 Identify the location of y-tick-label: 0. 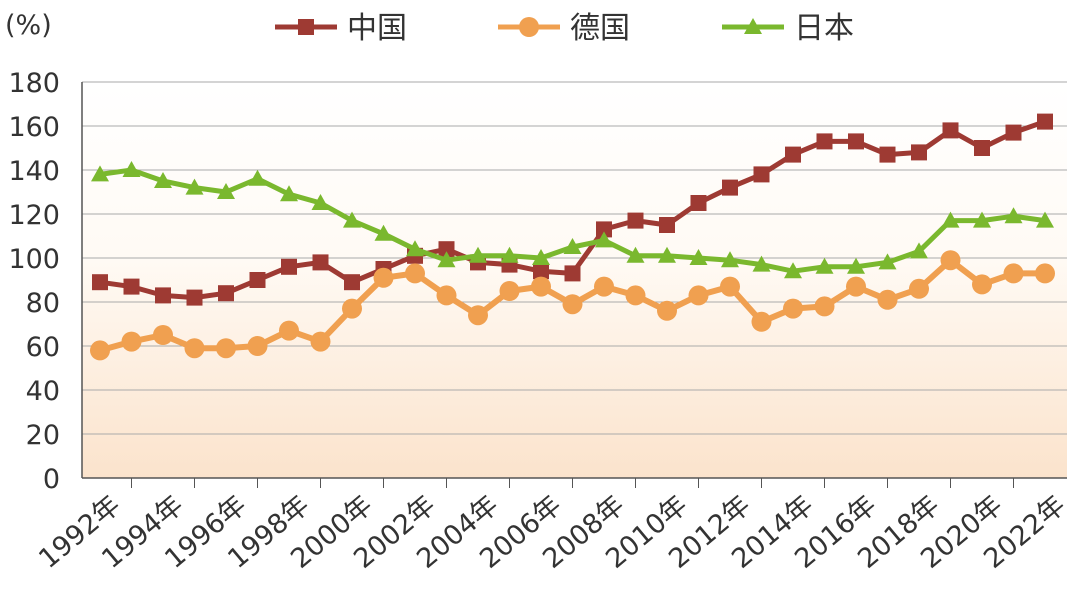
(51, 479).